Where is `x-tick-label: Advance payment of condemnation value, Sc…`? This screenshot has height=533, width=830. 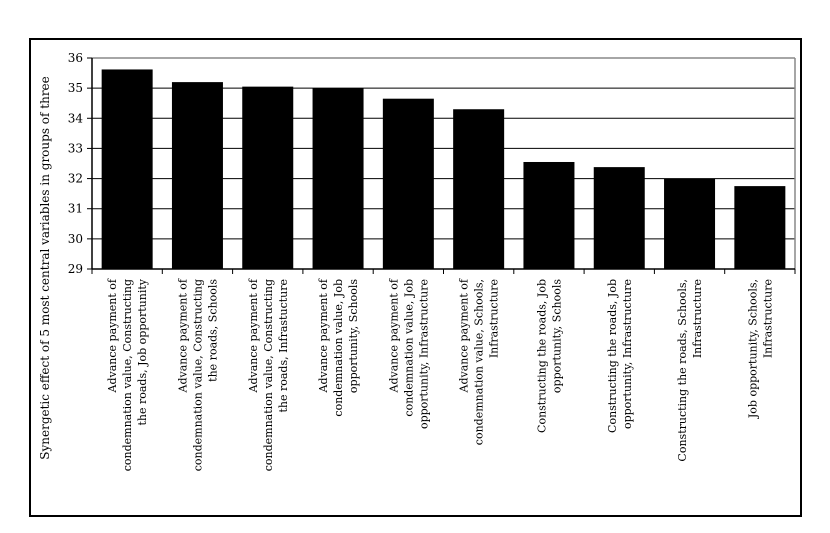 x-tick-label: Advance payment of condemnation value, Sc… is located at coordinates (479, 361).